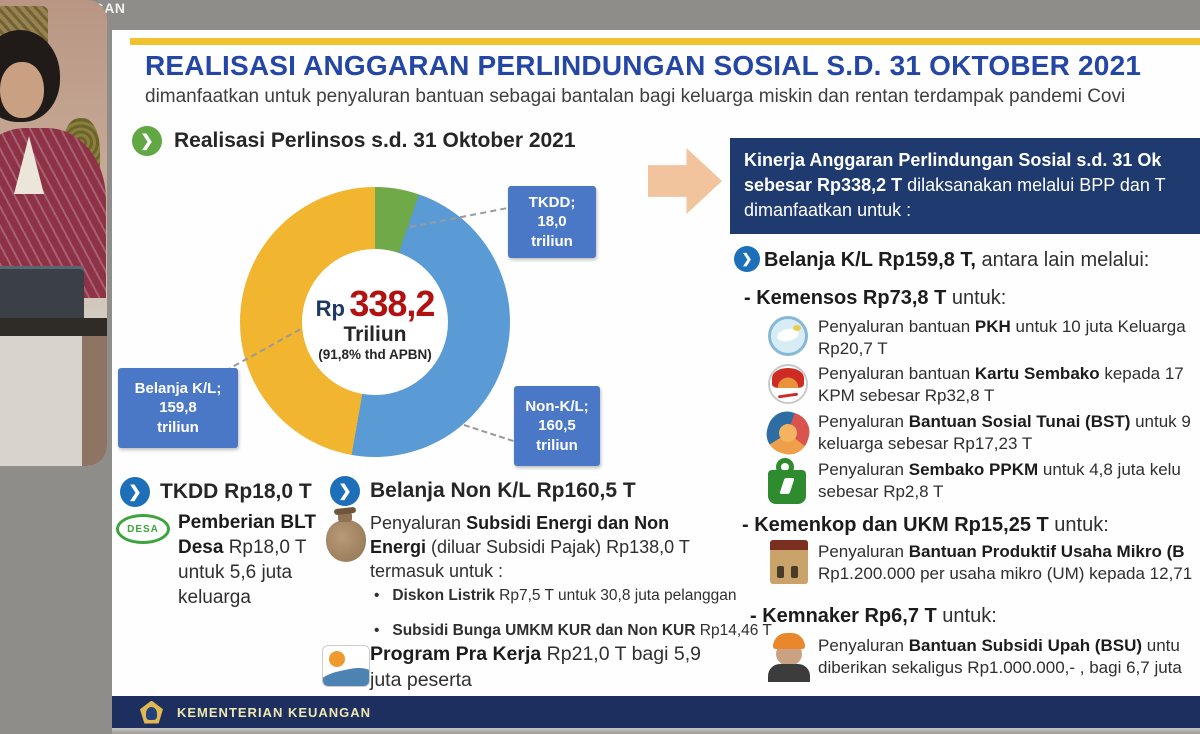 This screenshot has height=734, width=1200. Describe the element at coordinates (1037, 373) in the screenshot. I see `sembako-bold: Kartu Sembako` at that location.